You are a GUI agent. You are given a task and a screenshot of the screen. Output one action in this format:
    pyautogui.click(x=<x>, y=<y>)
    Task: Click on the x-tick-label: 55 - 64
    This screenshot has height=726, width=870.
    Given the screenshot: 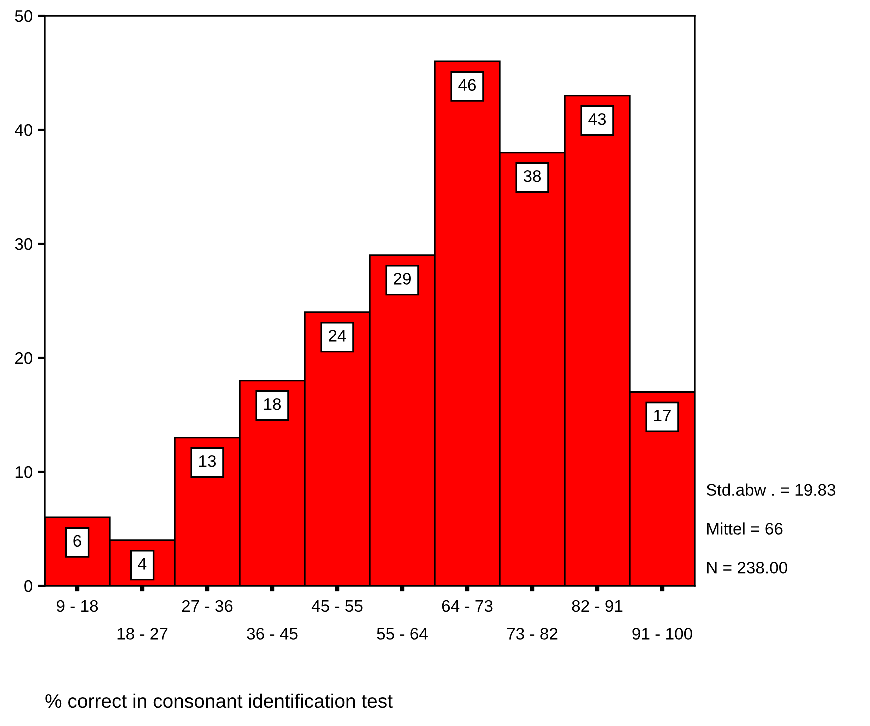 What is the action you would take?
    pyautogui.click(x=402, y=634)
    